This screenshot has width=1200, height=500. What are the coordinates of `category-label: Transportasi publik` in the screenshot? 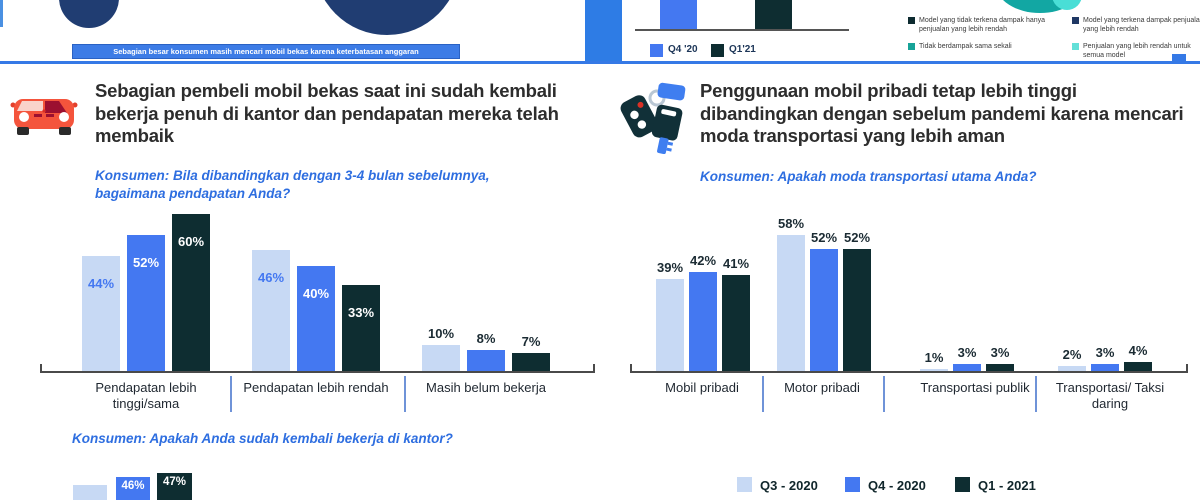 It's located at (975, 387).